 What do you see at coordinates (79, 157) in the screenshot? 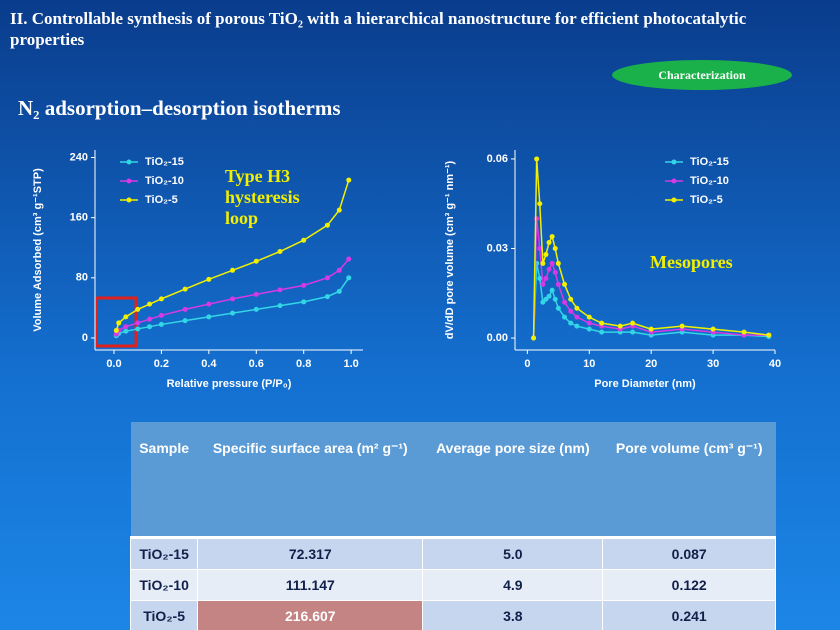
I see `y-tick-label: 240` at bounding box center [79, 157].